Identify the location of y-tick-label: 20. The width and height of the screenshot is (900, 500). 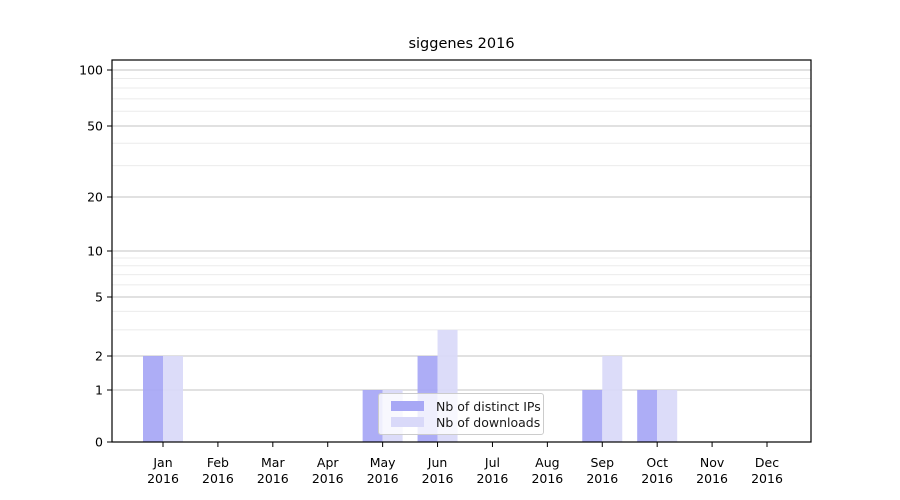
(95, 197).